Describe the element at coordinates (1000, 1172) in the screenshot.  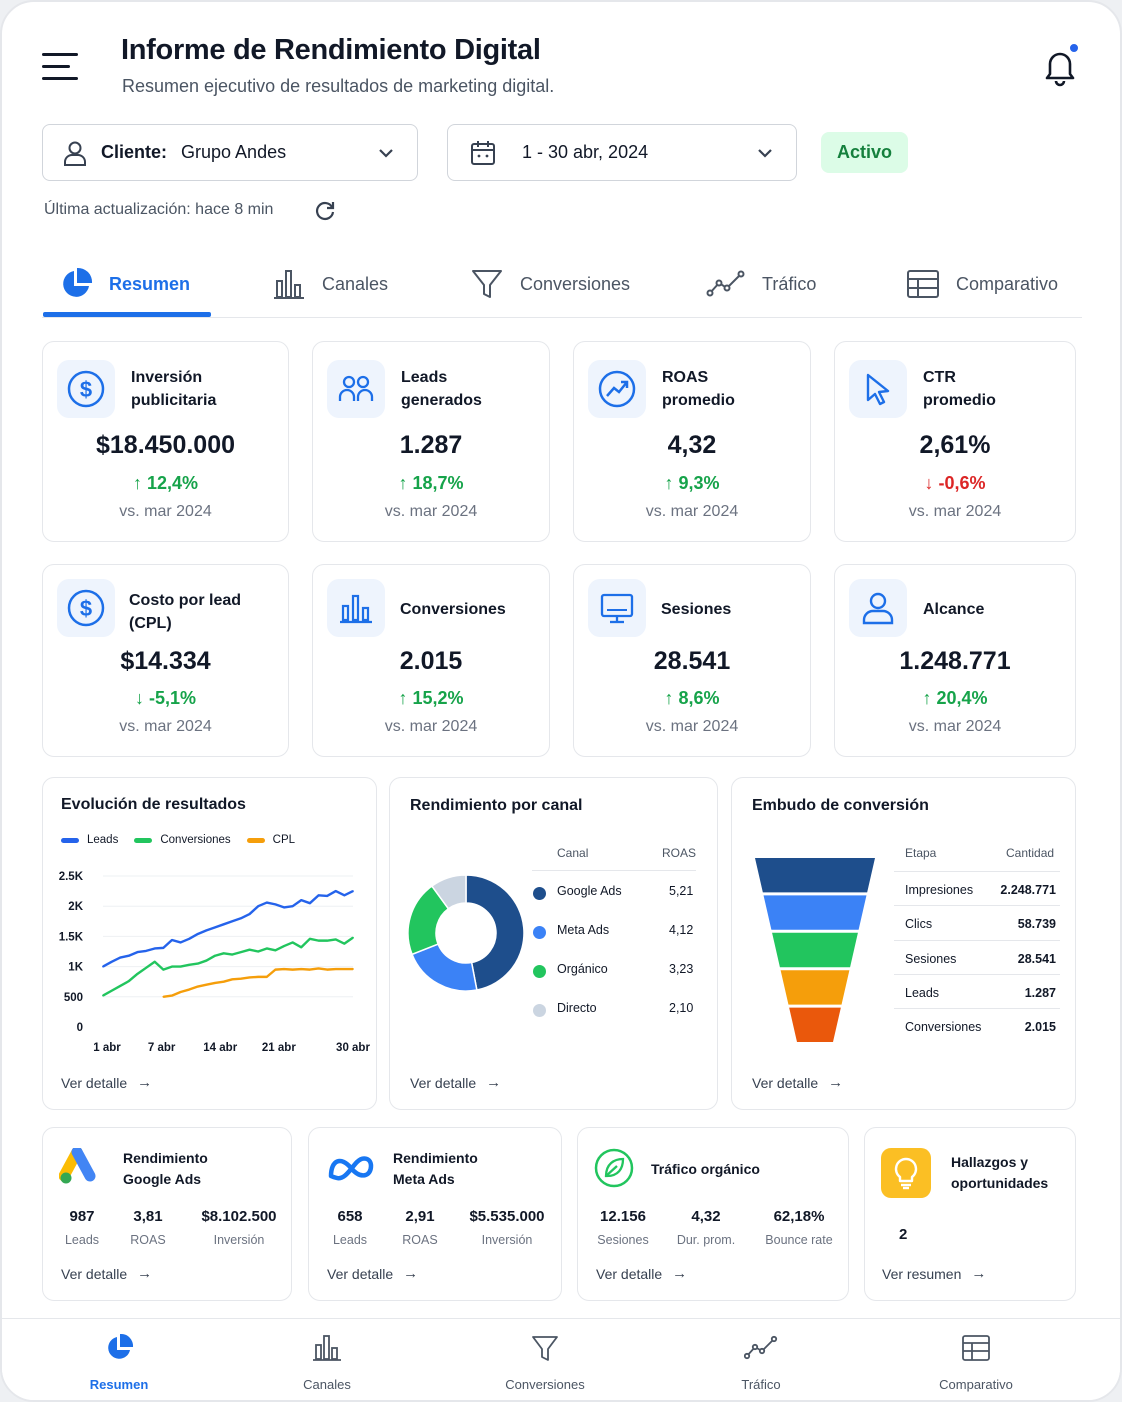
I see `card-title: Hallazgos y oportunidades` at that location.